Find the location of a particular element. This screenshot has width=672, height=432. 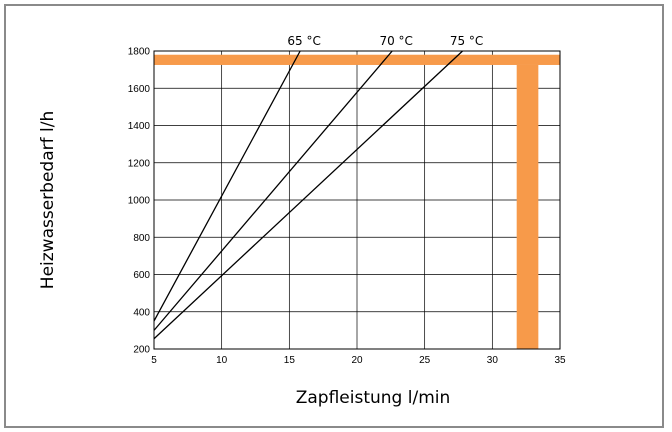

y-tick-labels: 200 400 600 800 1000 1200 1400 1600 1800 is located at coordinates (139, 201).